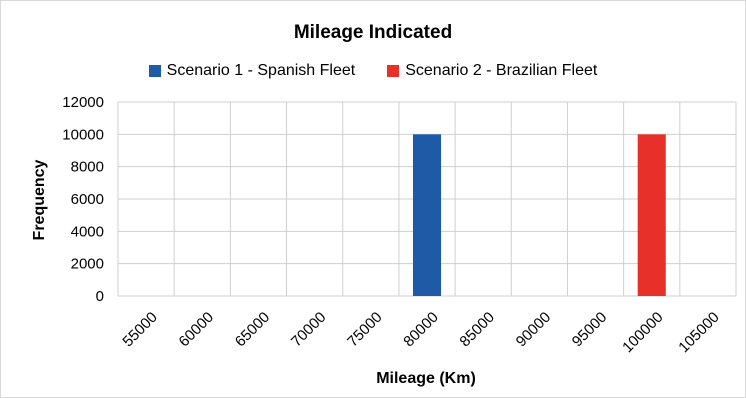 This screenshot has height=398, width=746. Describe the element at coordinates (642, 332) in the screenshot. I see `x-tick-label: 100000` at that location.